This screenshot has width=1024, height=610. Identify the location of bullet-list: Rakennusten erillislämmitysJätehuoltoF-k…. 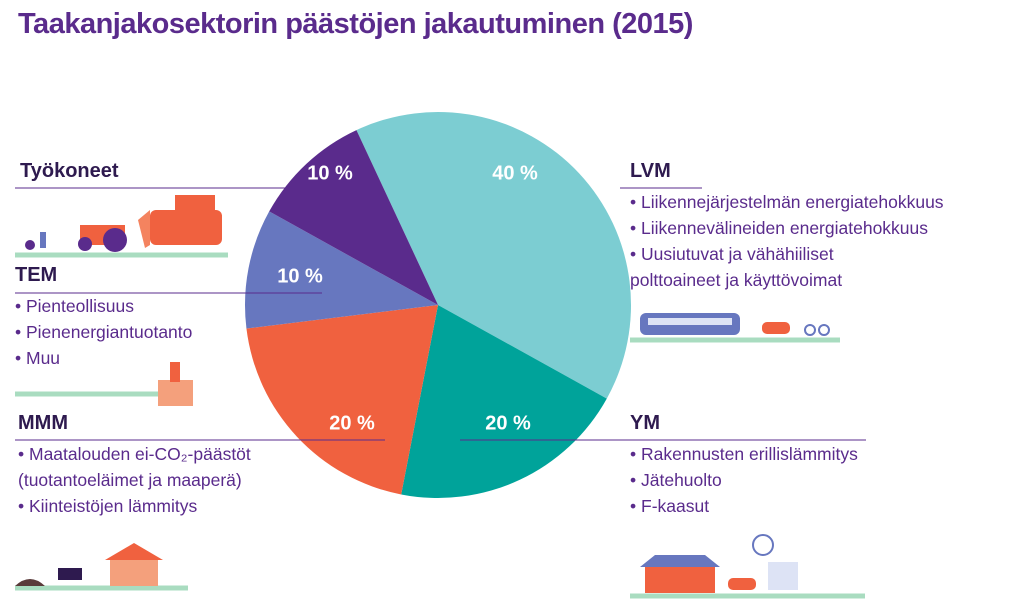
(744, 480).